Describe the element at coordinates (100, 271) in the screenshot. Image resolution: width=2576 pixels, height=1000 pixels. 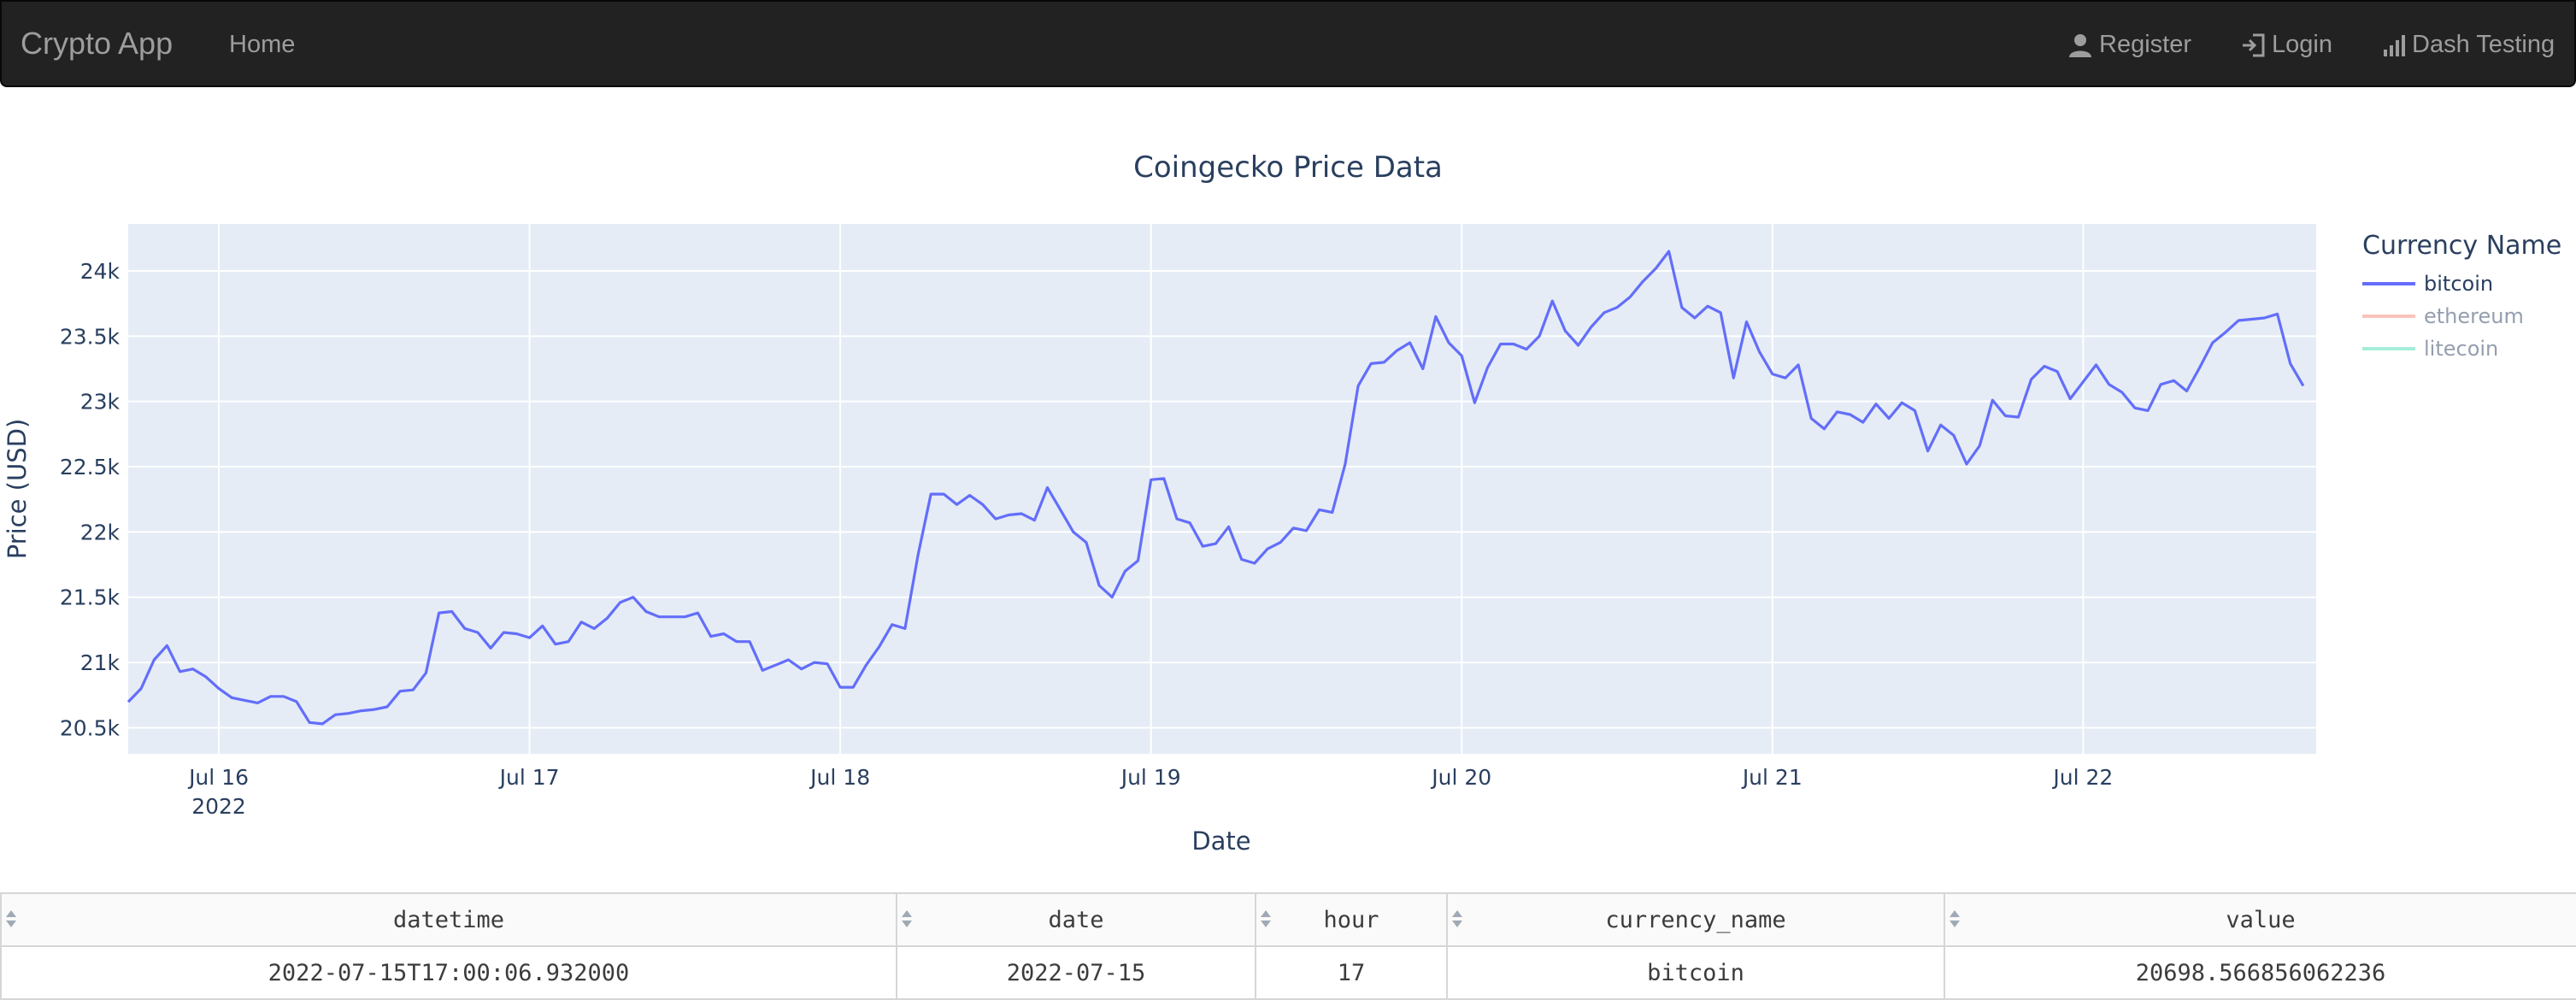
I see `y-tick-label: 24k` at that location.